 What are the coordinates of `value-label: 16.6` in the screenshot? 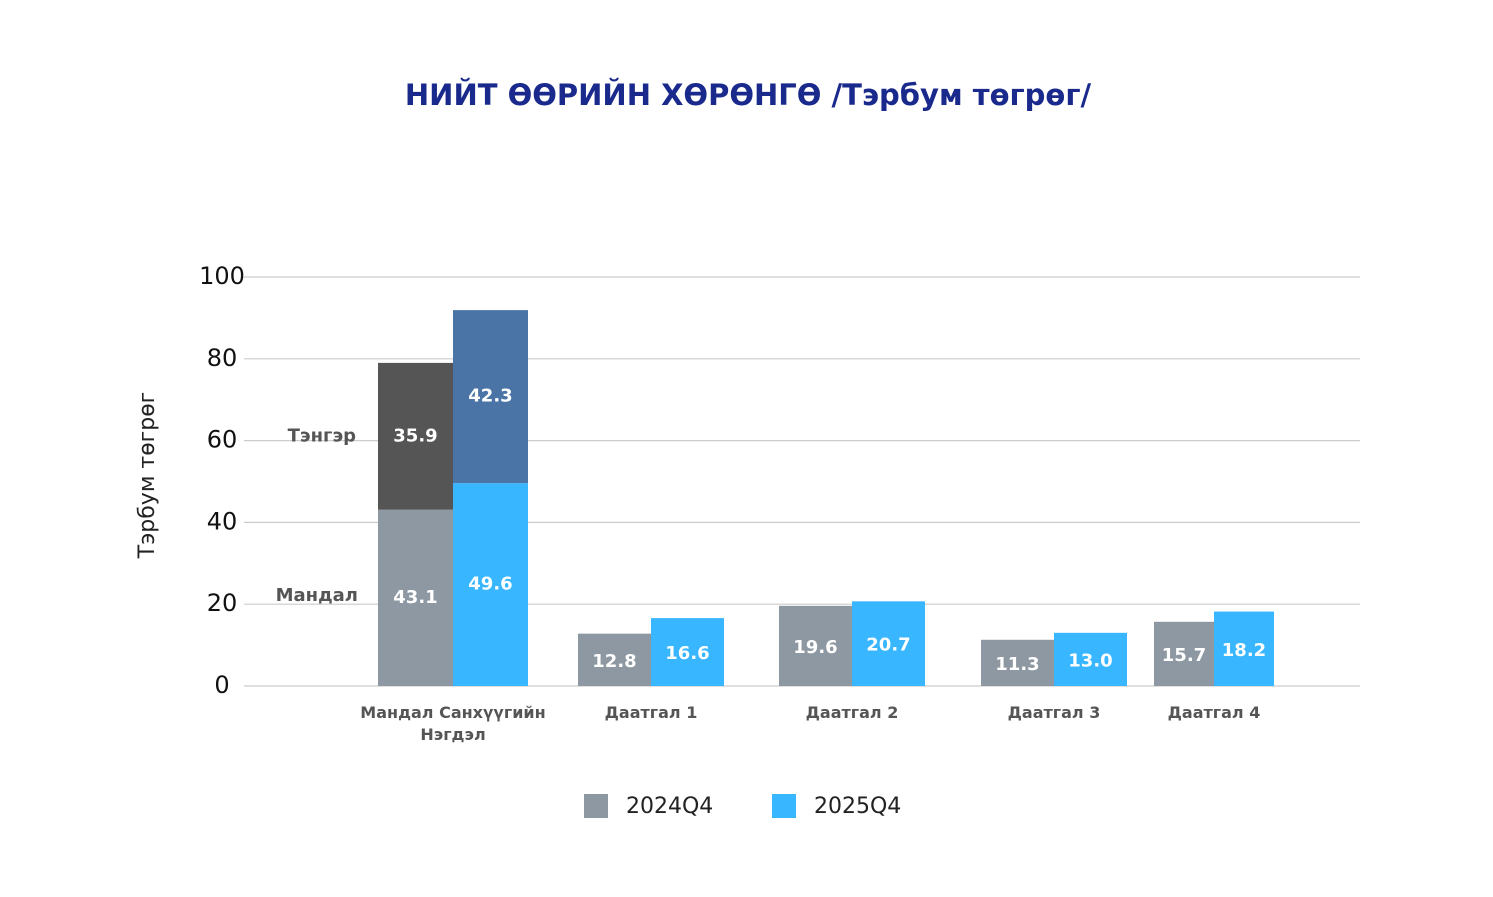 It's located at (687, 653).